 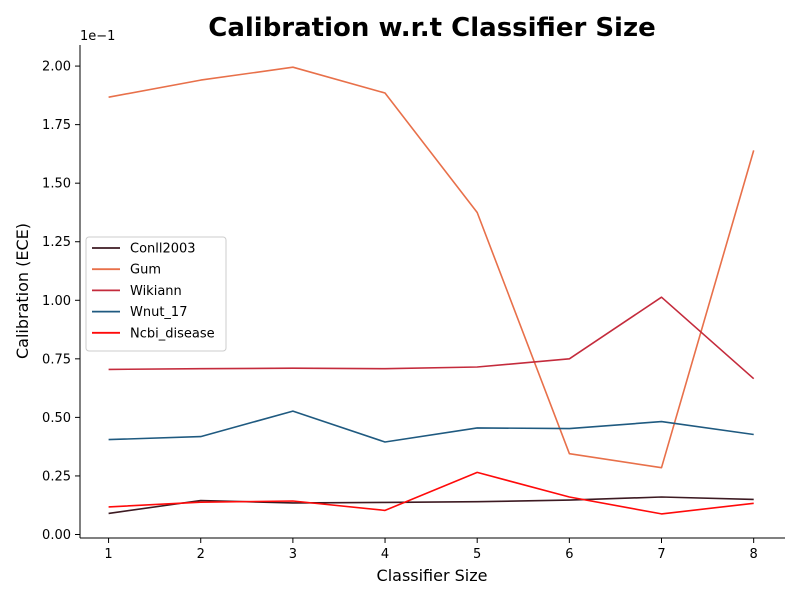 I want to click on series-line-conll2003, so click(x=431, y=505).